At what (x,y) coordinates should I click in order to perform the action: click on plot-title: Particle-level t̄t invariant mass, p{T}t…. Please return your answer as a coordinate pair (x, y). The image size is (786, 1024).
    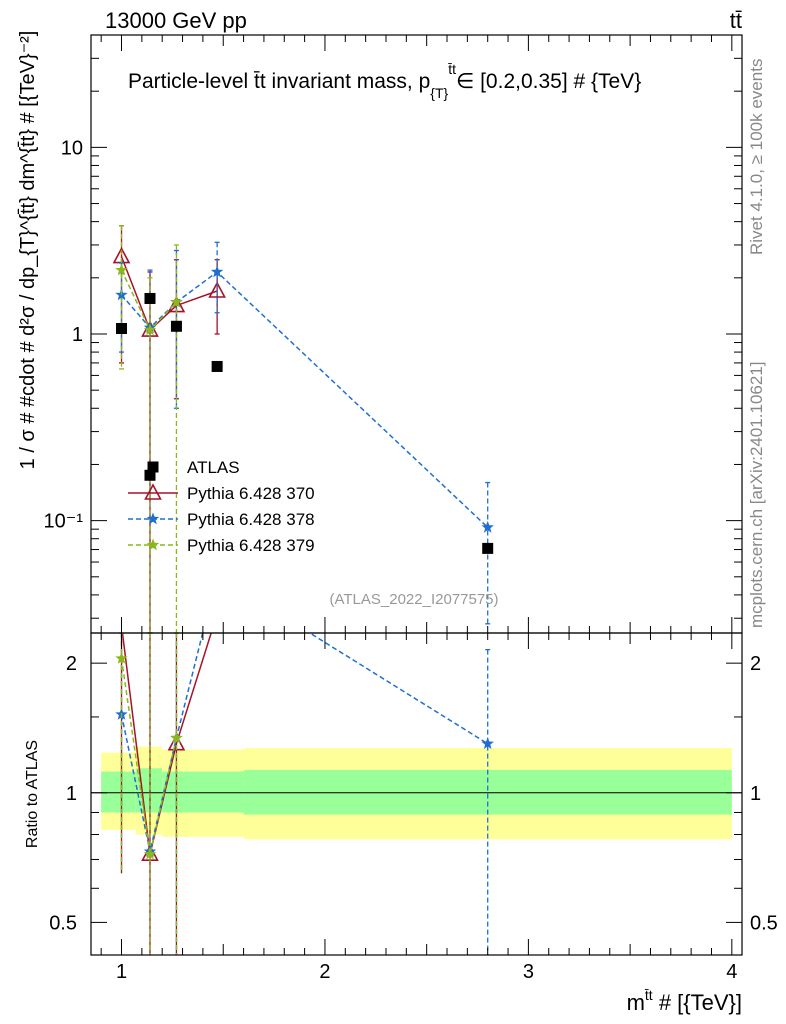
    Looking at the image, I should click on (384, 81).